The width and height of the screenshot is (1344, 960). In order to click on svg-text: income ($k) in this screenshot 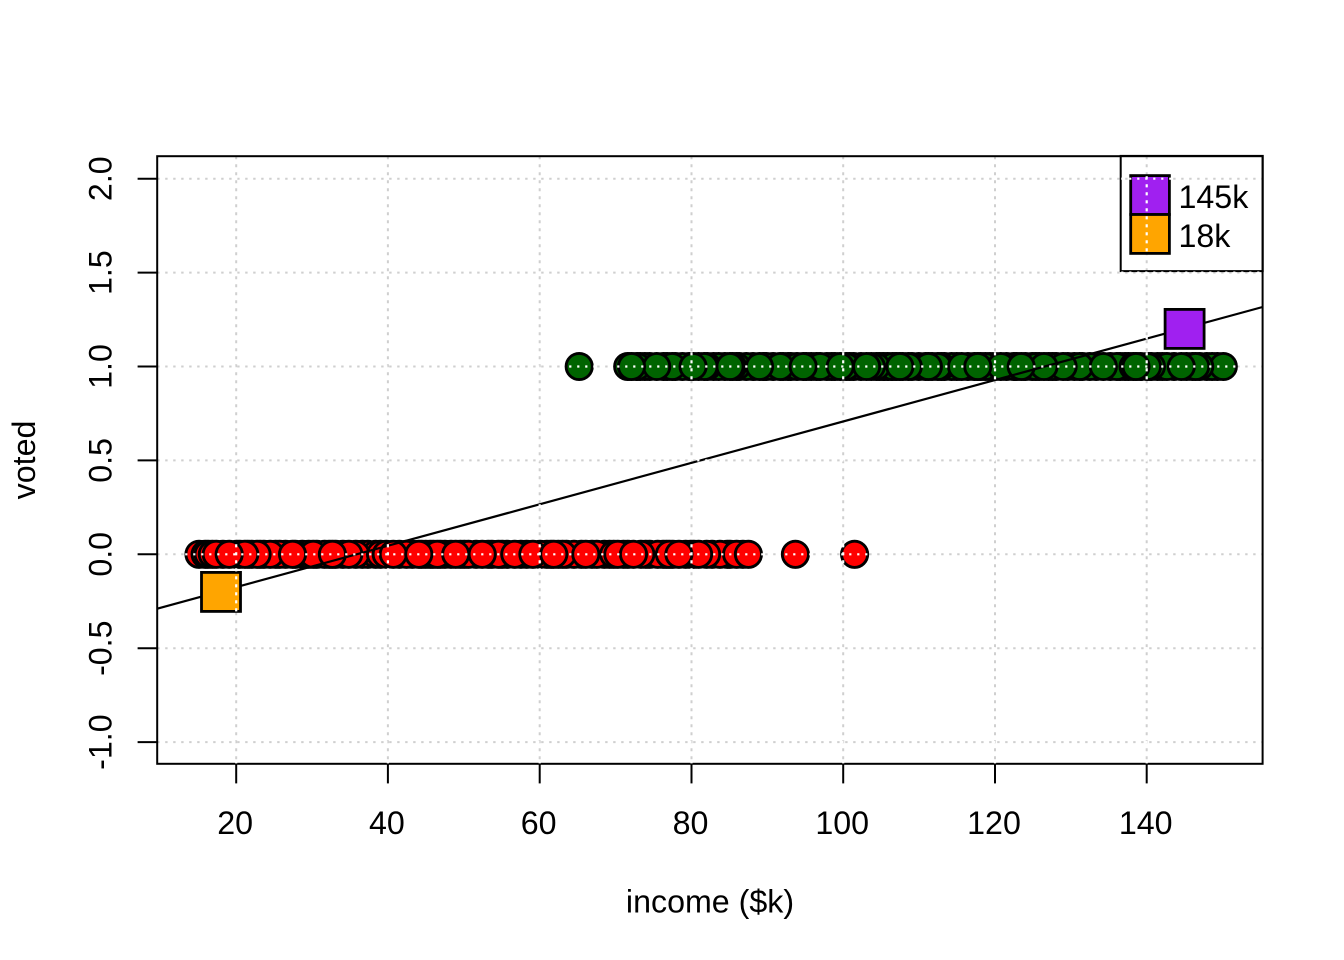, I will do `click(710, 902)`.